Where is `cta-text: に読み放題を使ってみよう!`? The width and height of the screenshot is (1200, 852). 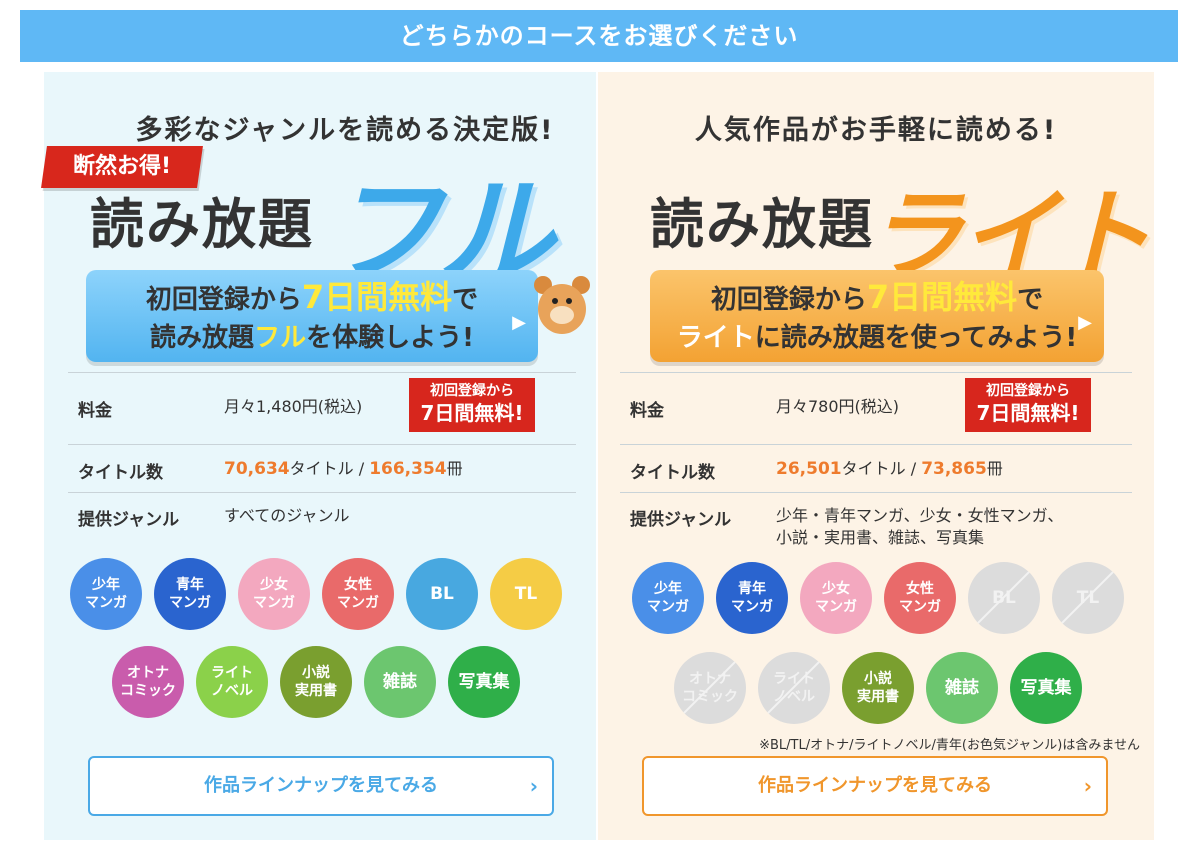 cta-text: に読み放題を使ってみよう! is located at coordinates (916, 338).